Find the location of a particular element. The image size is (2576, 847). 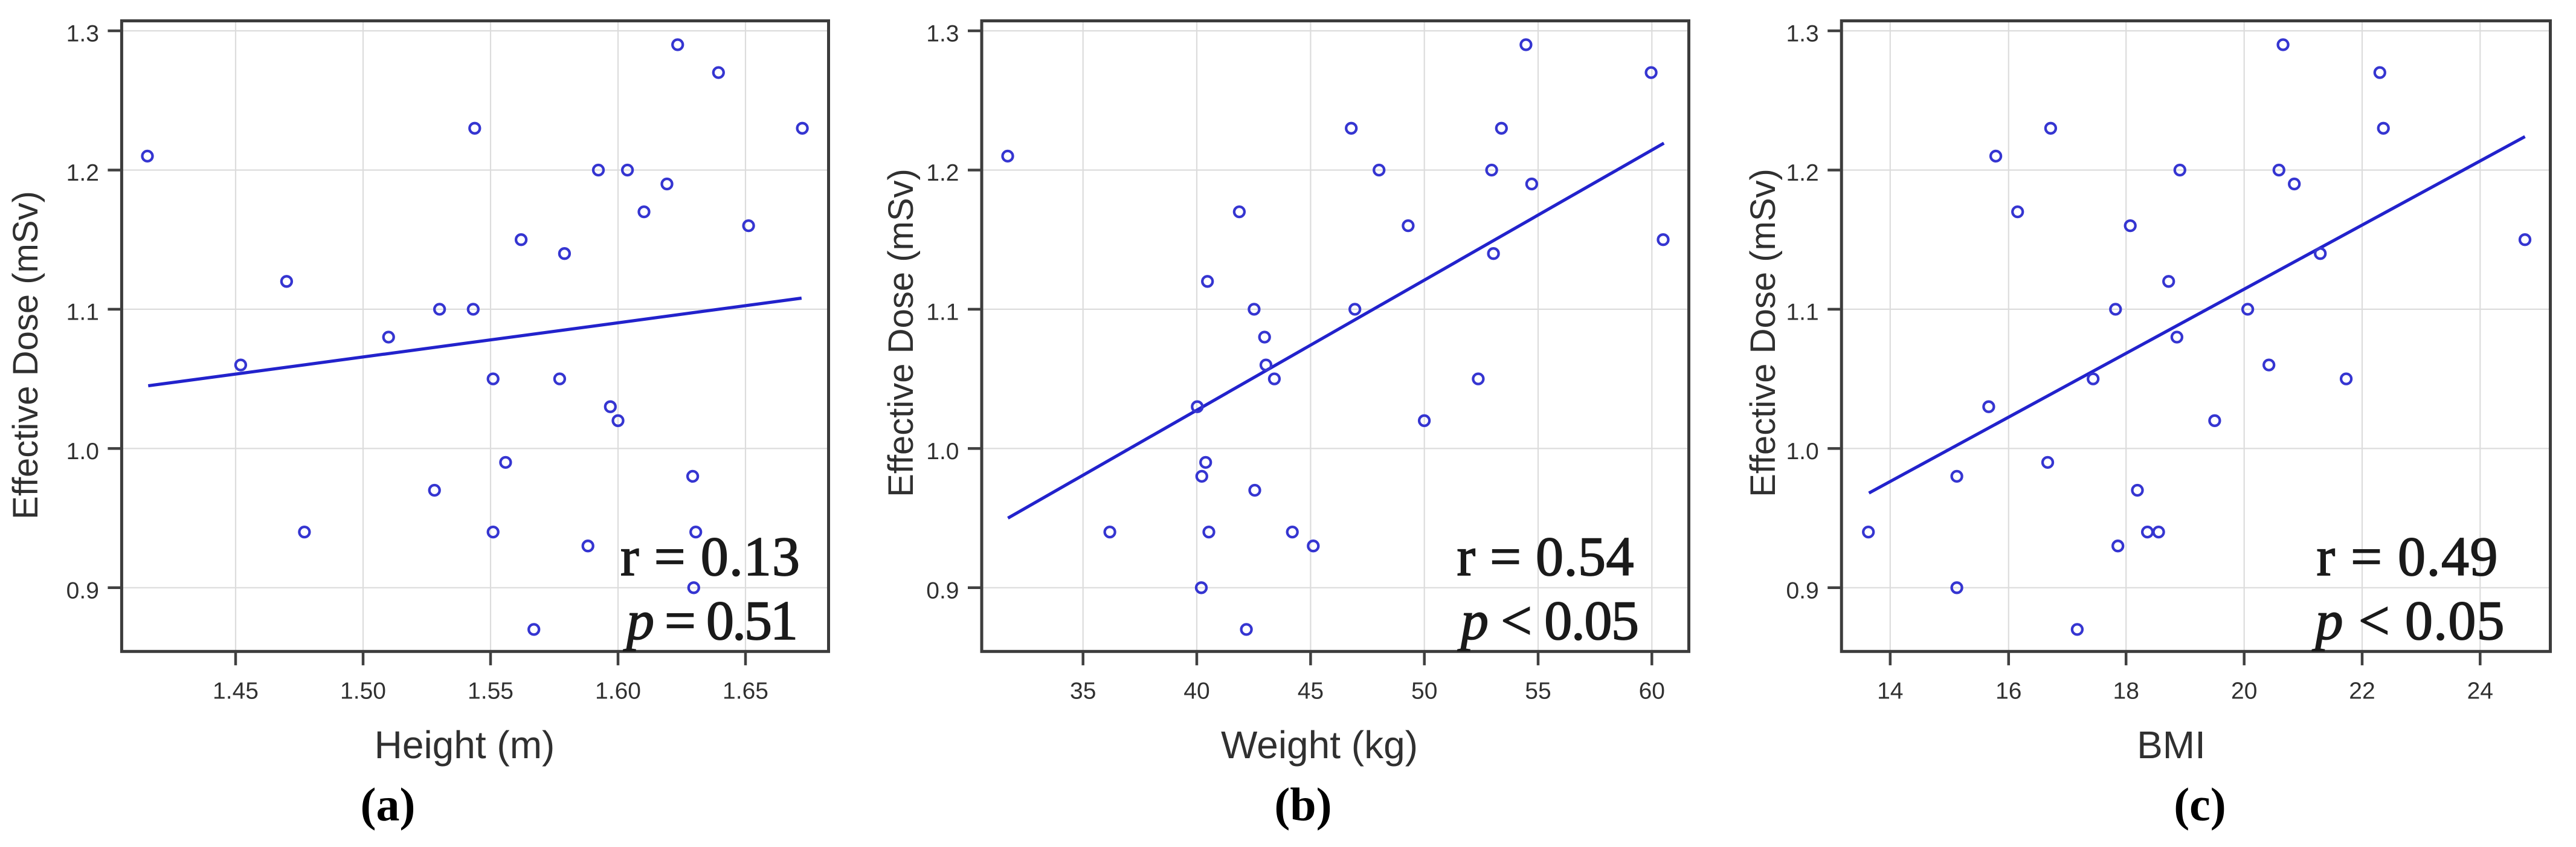

svg-text: Height (m) is located at coordinates (465, 745).